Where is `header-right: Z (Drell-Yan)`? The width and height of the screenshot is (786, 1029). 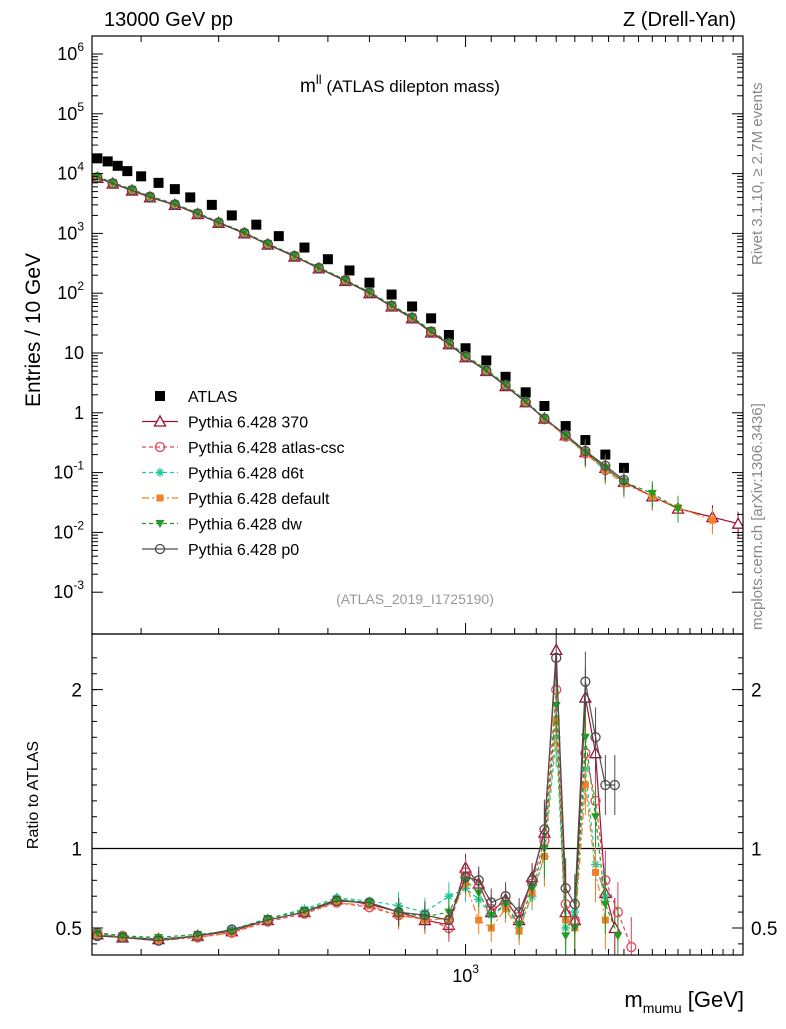 header-right: Z (Drell-Yan) is located at coordinates (679, 20).